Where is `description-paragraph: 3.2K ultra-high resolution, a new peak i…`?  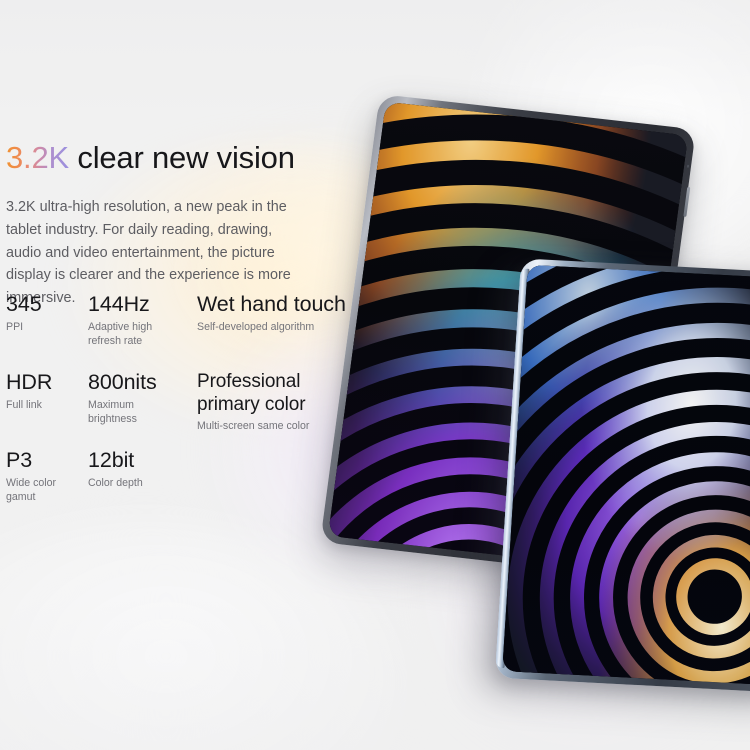 description-paragraph: 3.2K ultra-high resolution, a new peak i… is located at coordinates (148, 252).